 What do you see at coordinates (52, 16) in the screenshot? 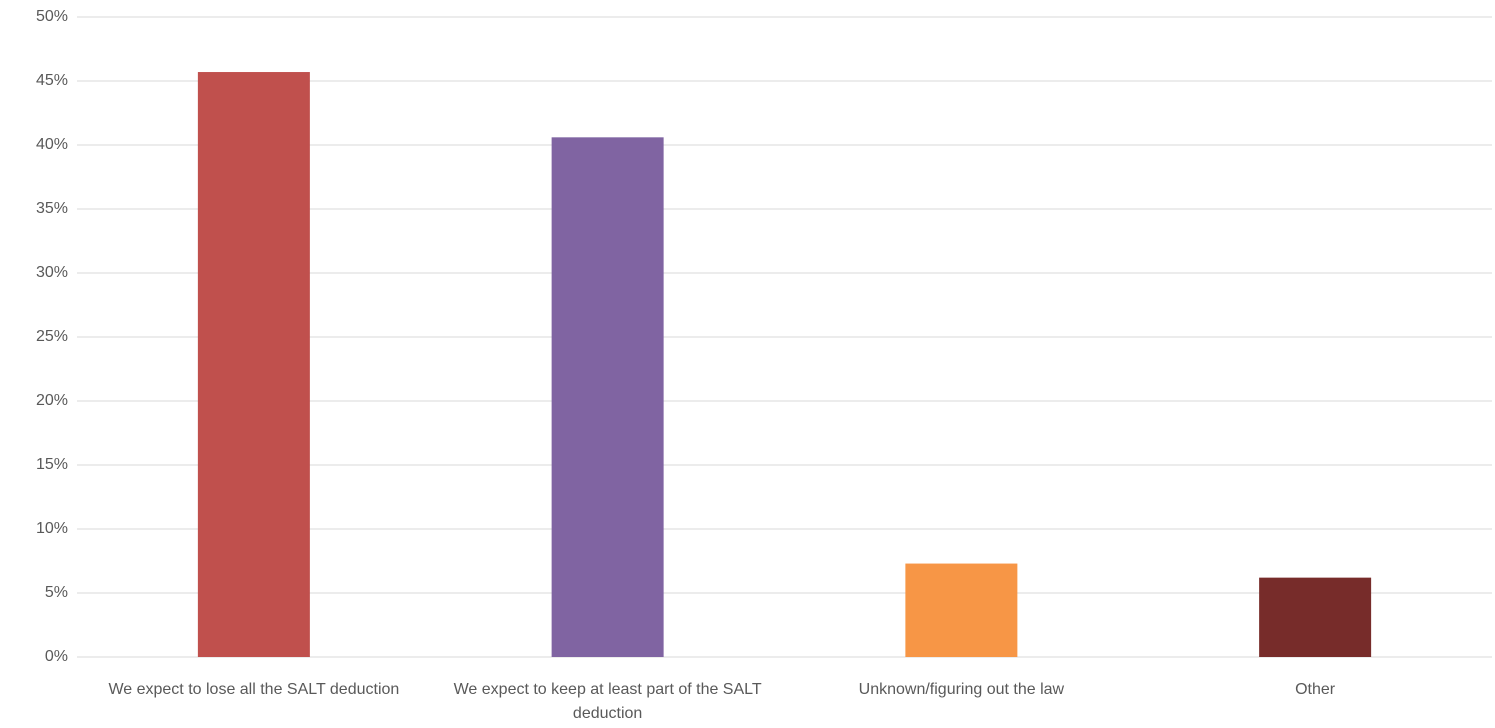
I see `y-tick-label: 50%` at bounding box center [52, 16].